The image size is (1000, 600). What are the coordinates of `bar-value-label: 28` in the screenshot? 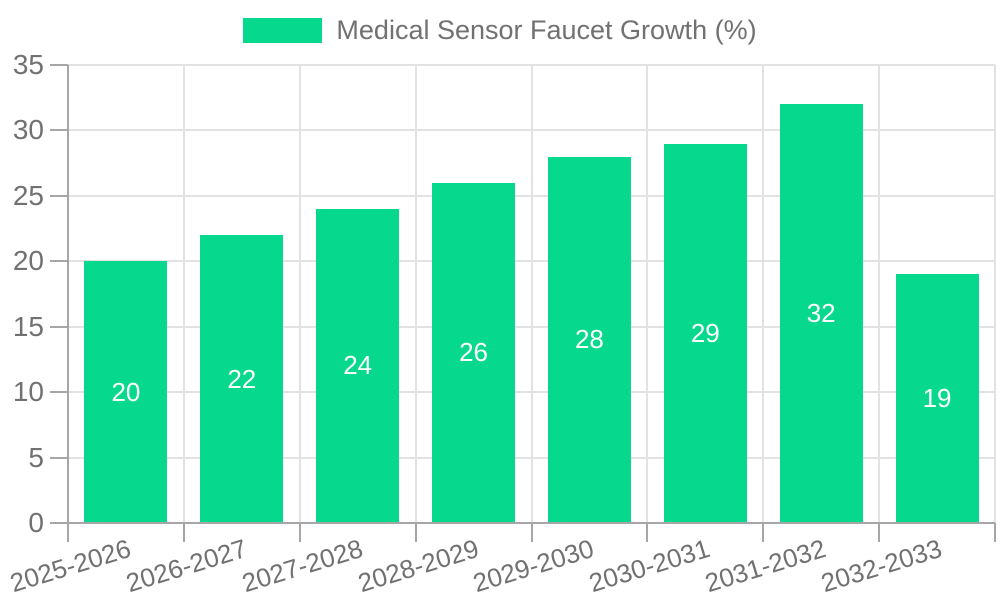 It's located at (589, 339).